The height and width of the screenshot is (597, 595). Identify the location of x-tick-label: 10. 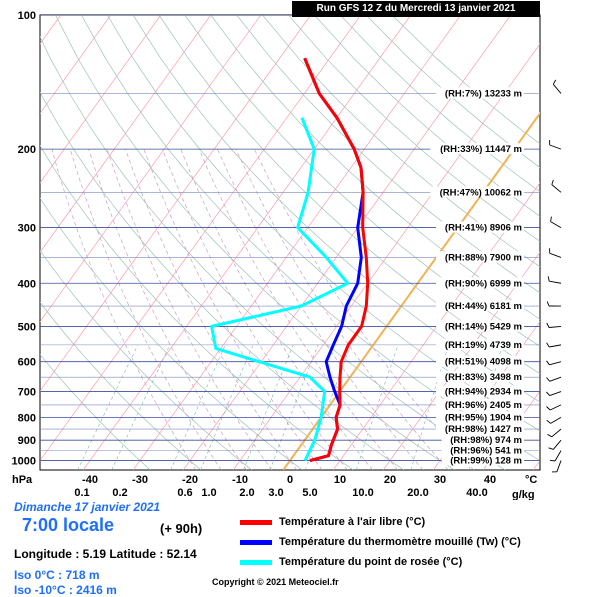
(340, 480).